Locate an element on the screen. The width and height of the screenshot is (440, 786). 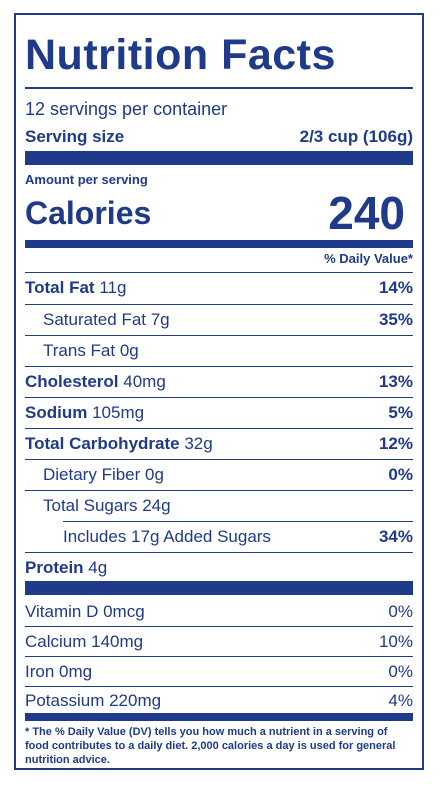
thick-divider-calories is located at coordinates (219, 244).